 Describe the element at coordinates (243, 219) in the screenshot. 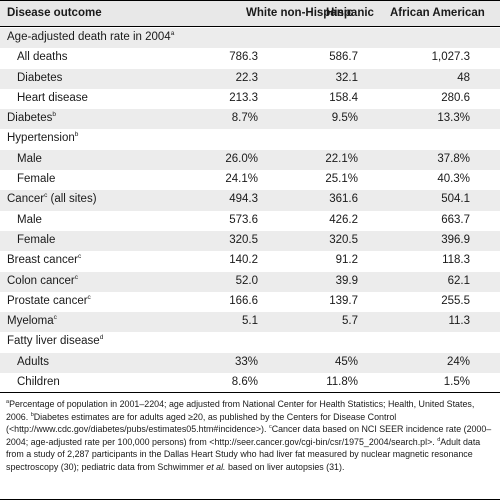

I see `cell-white-non-hispanic: 573.6` at that location.